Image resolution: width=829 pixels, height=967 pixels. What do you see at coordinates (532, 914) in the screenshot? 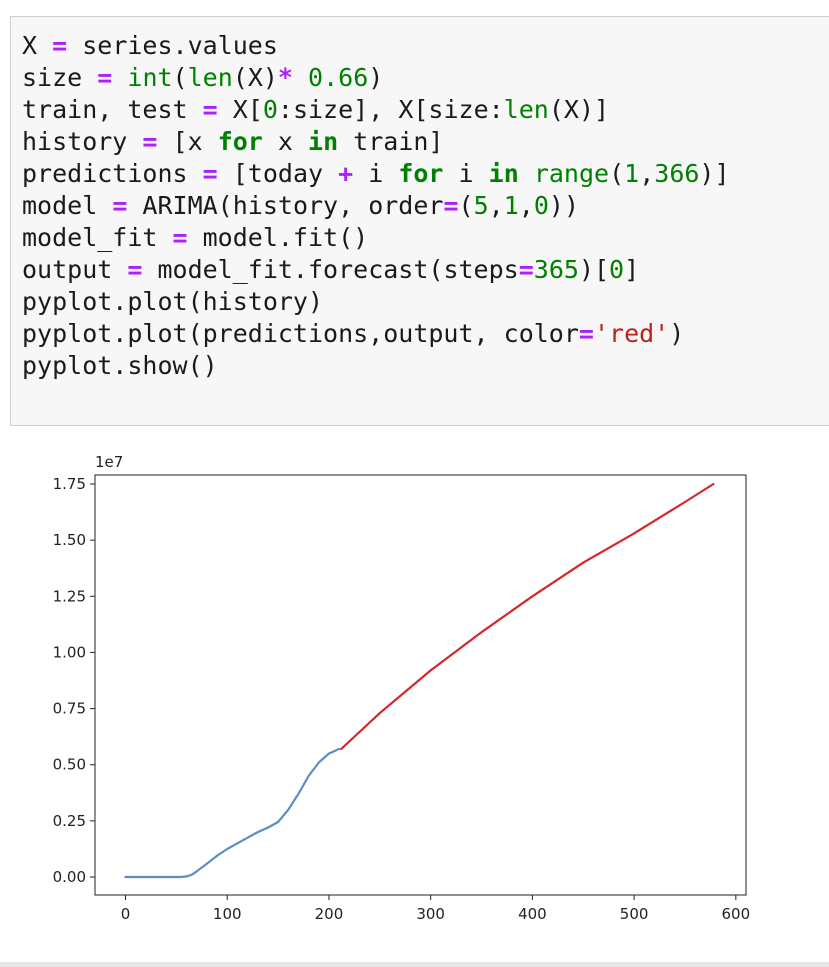
I see `x-tick-label: 400` at bounding box center [532, 914].